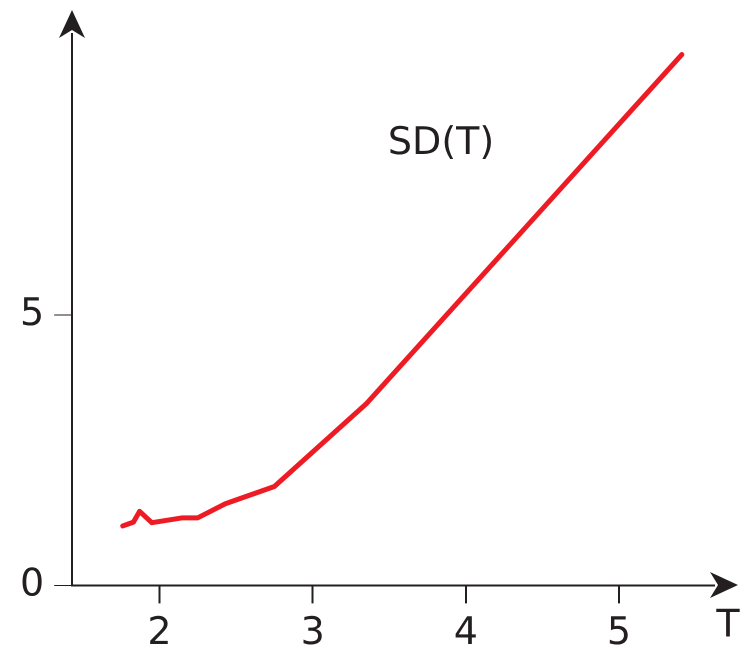 The height and width of the screenshot is (665, 754). What do you see at coordinates (441, 141) in the screenshot?
I see `series-label: SD(T)` at bounding box center [441, 141].